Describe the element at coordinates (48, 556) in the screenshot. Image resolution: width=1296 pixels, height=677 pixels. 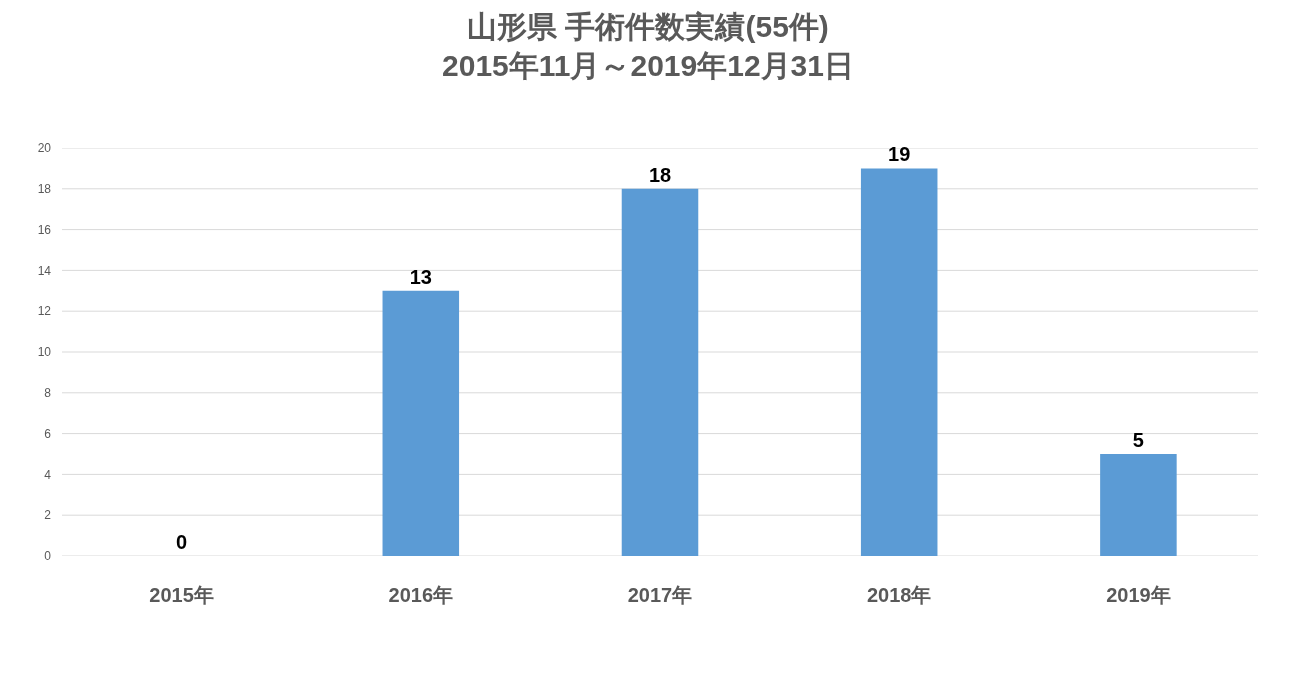
I see `y-tick-label: 0` at that location.